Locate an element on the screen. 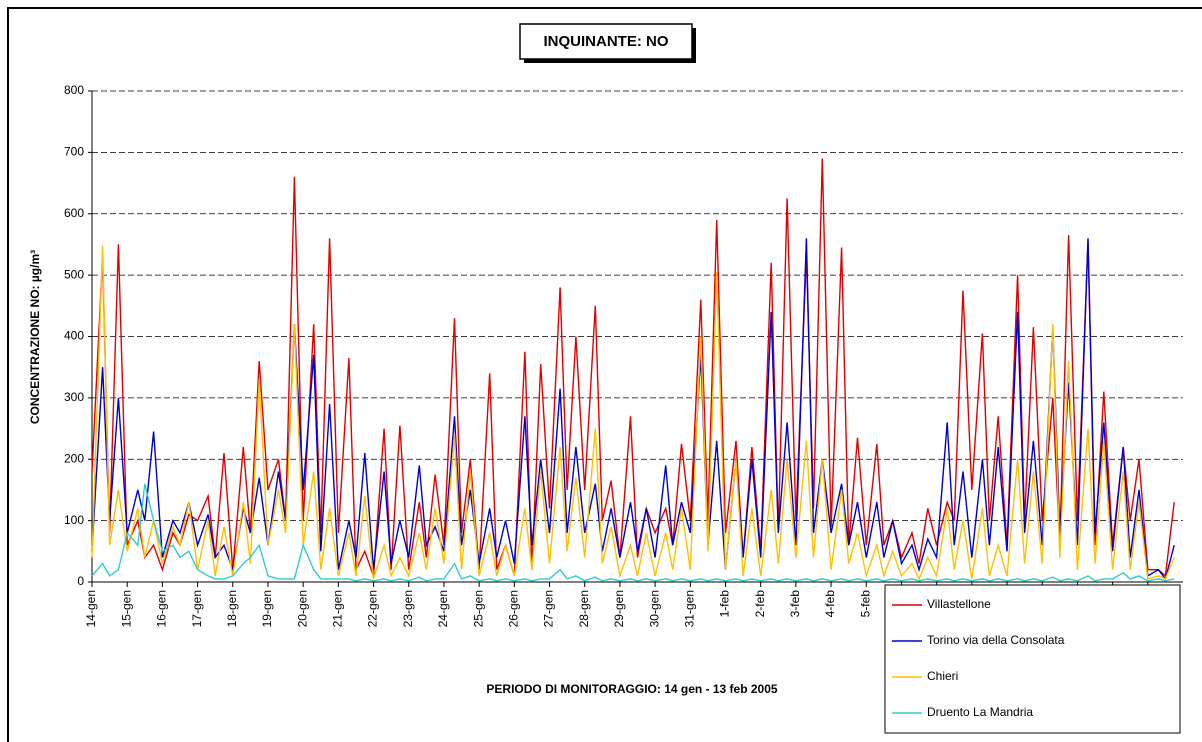 This screenshot has height=742, width=1202. x-tick-label: 25-gen is located at coordinates (478, 608).